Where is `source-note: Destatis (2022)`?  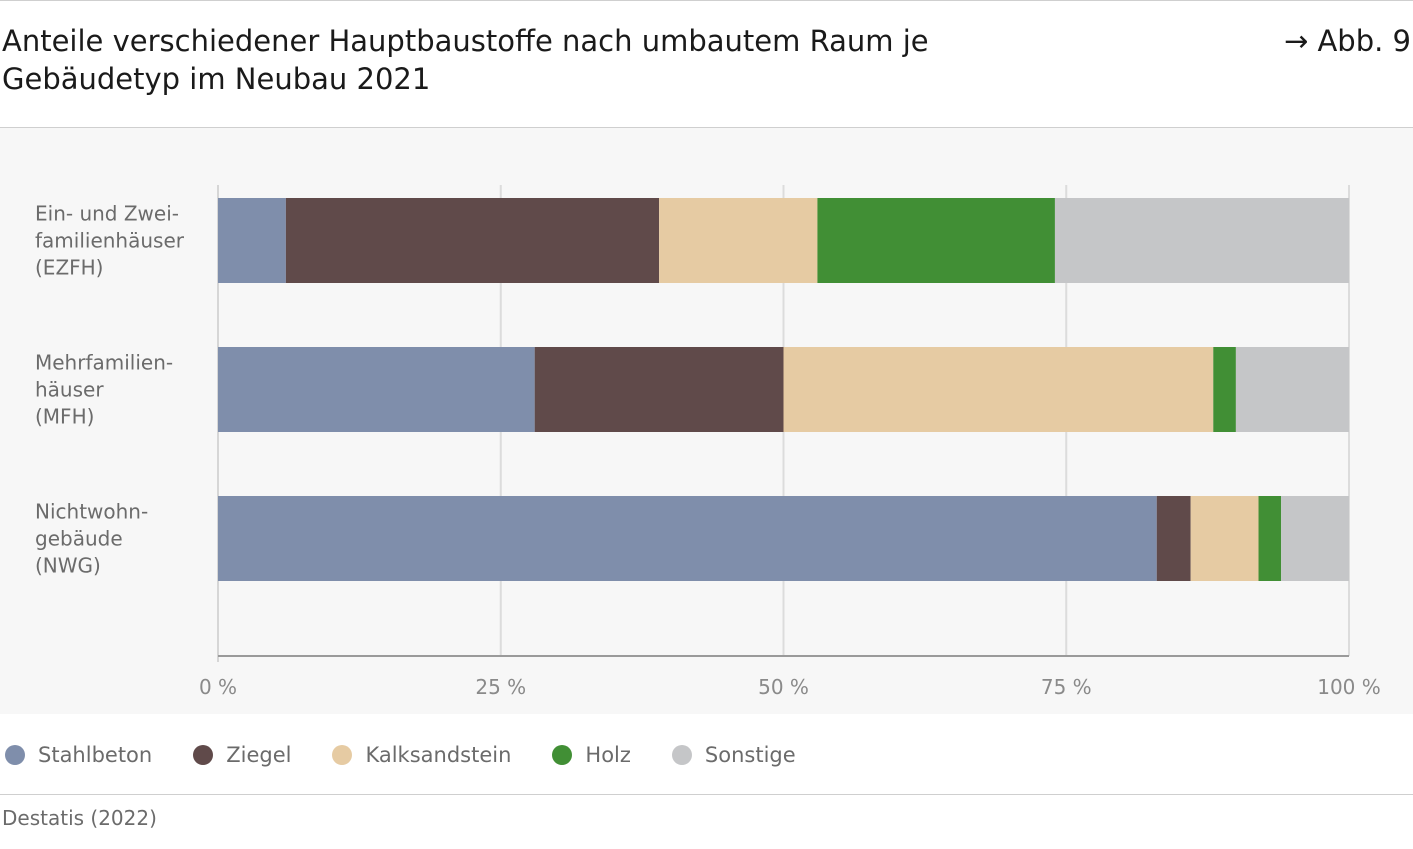
source-note: Destatis (2022) is located at coordinates (79, 818).